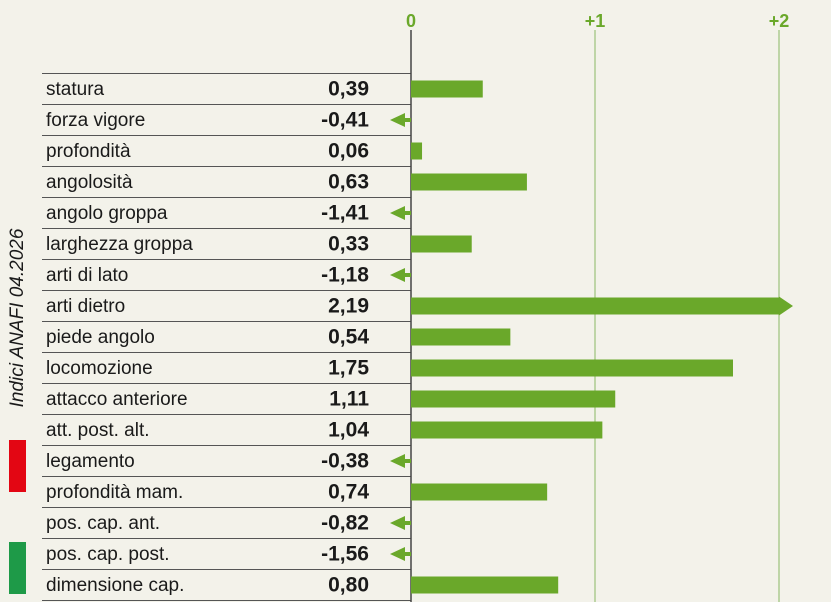 The width and height of the screenshot is (831, 602). Describe the element at coordinates (107, 213) in the screenshot. I see `category-label: angolo groppa` at that location.